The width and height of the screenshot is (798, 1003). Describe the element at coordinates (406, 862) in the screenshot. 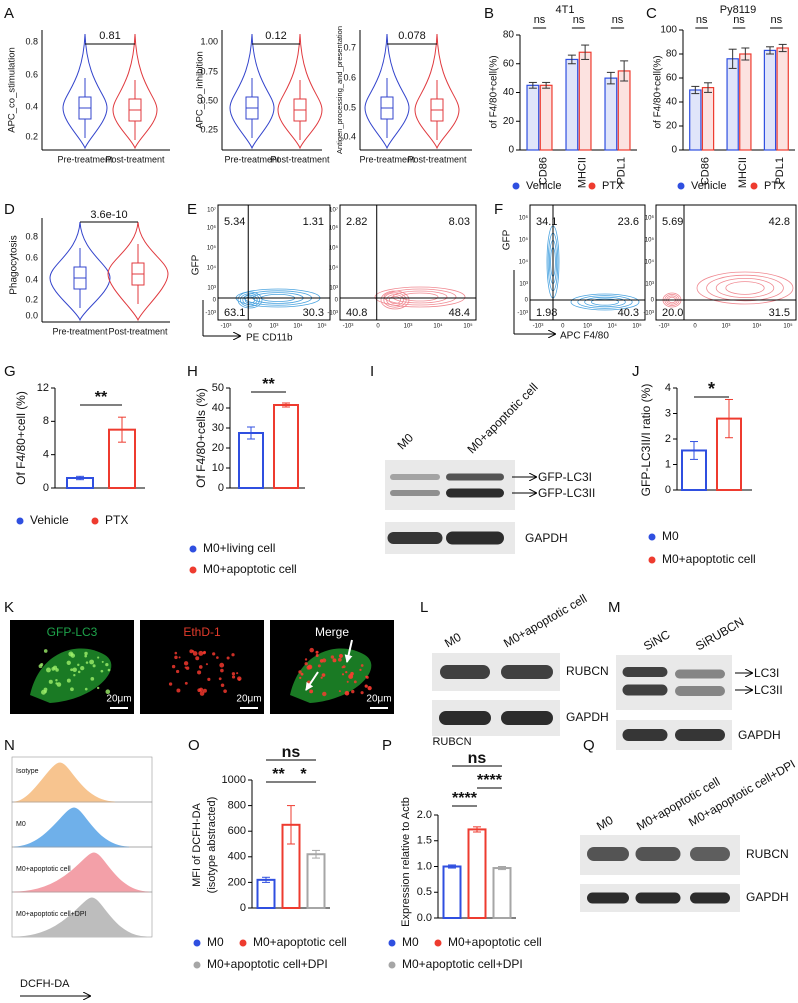

I see `y-axis-label: Expression relative to Actb` at that location.